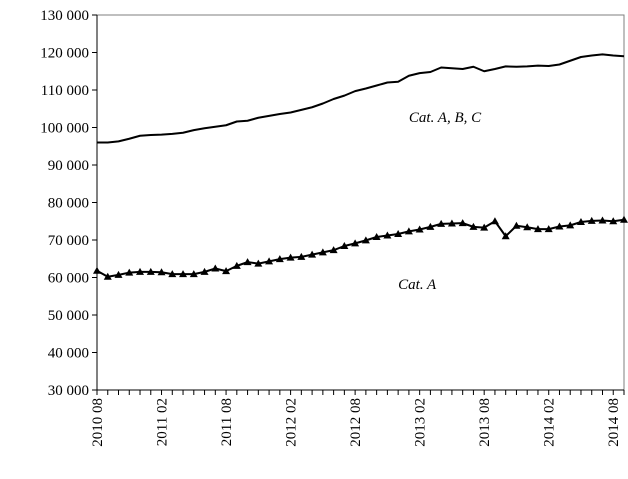 Image resolution: width=628 pixels, height=479 pixels. I want to click on series-cat-a, so click(360, 247).